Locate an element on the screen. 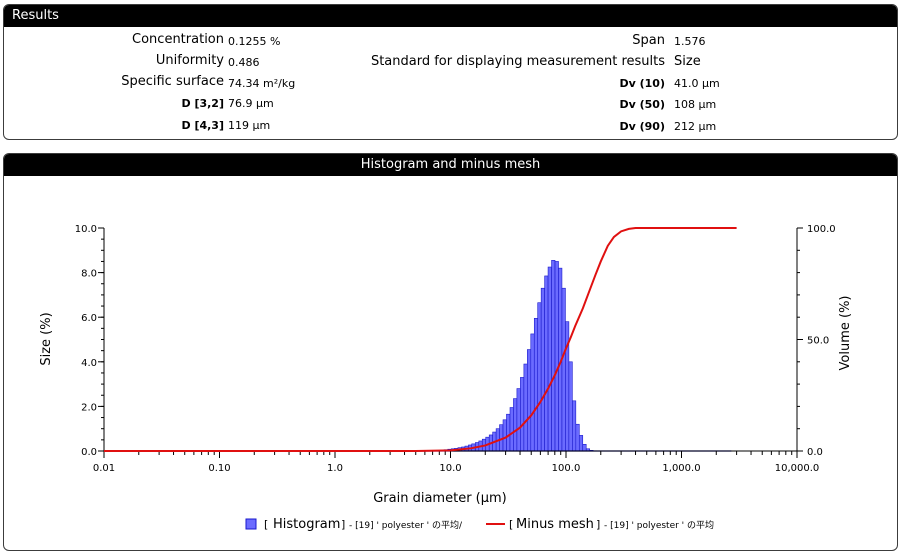  legend-mesh-open: [ is located at coordinates (511, 524).